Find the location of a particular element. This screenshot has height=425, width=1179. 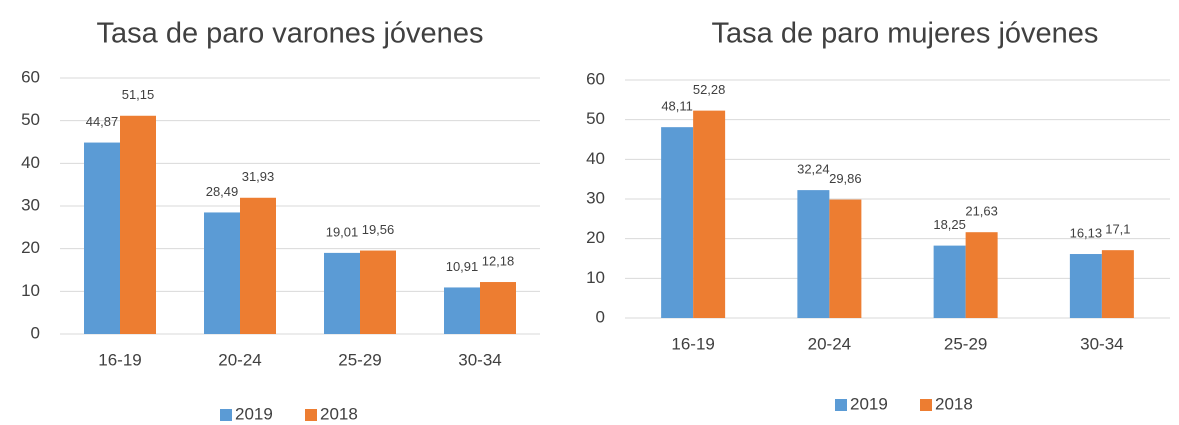

data-label: 48,11 is located at coordinates (677, 106).